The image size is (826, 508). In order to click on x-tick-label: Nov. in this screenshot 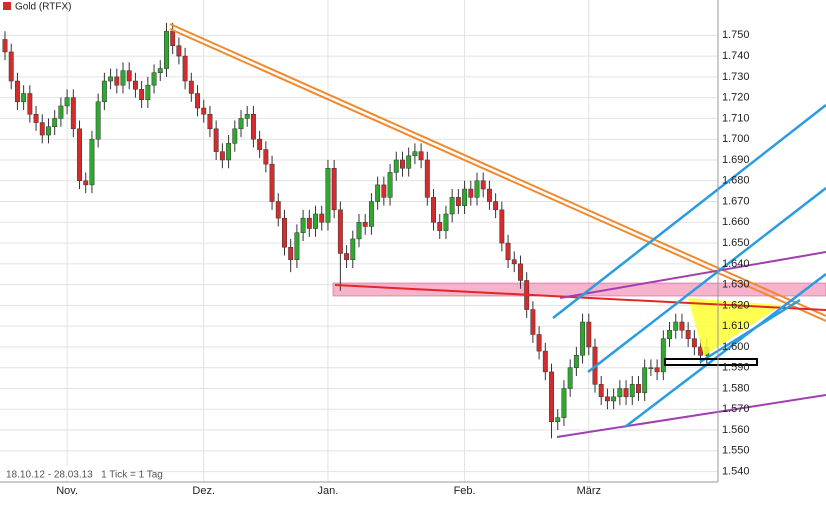, I will do `click(67, 491)`.